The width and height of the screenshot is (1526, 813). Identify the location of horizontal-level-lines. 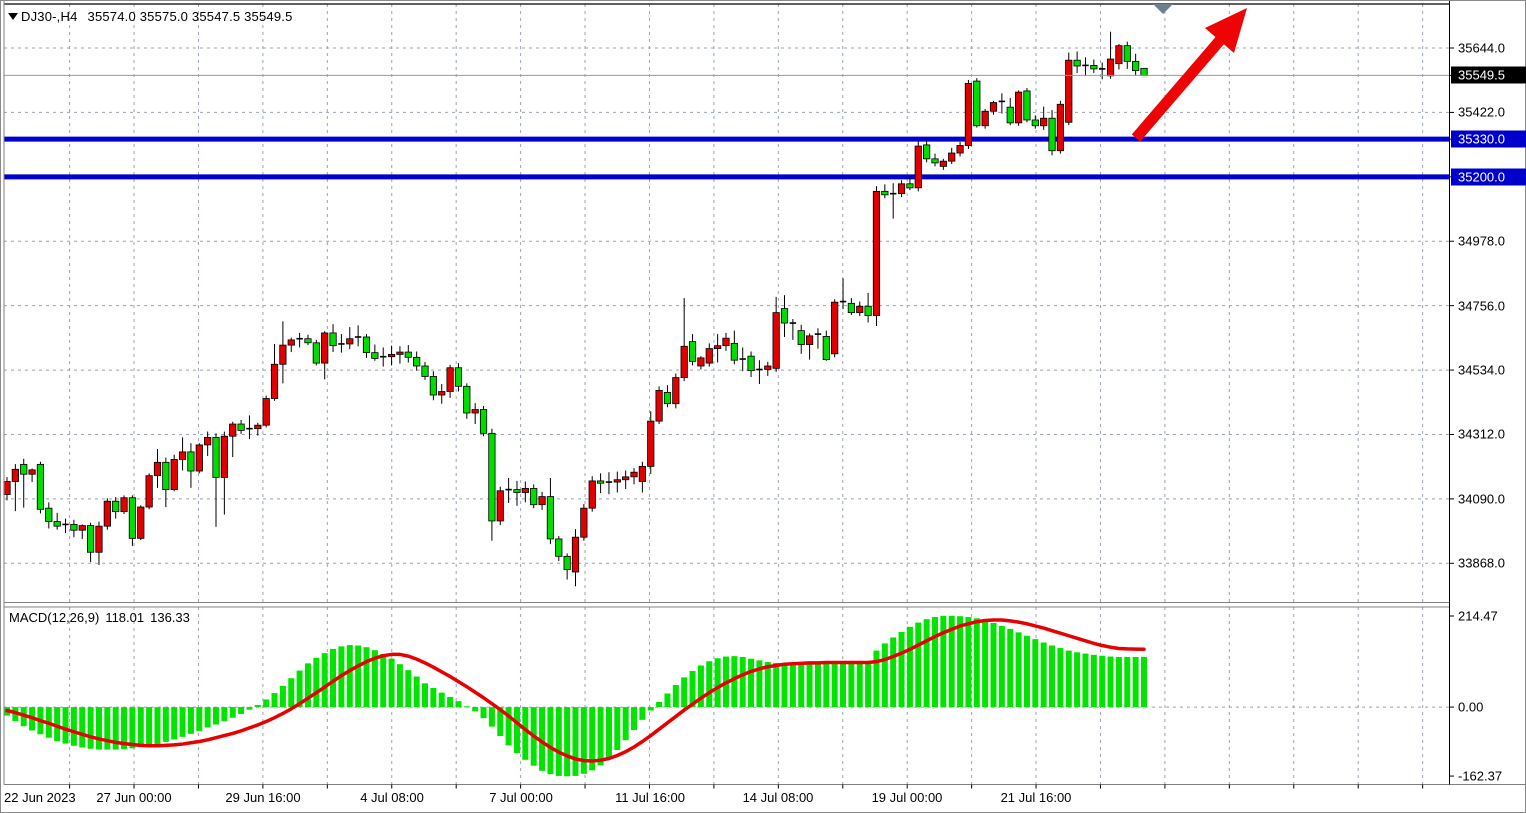
(726, 158).